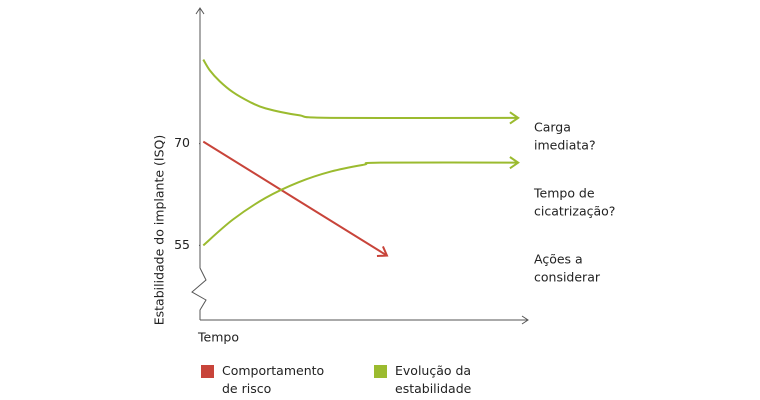 Image resolution: width=760 pixels, height=400 pixels. What do you see at coordinates (182, 244) in the screenshot?
I see `y-tick-label: 55` at bounding box center [182, 244].